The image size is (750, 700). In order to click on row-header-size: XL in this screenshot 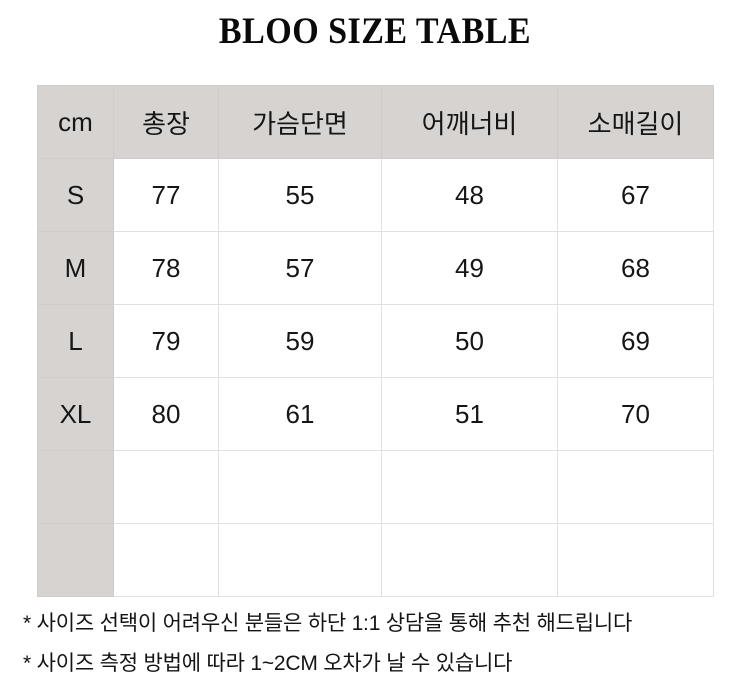, I will do `click(75, 414)`.